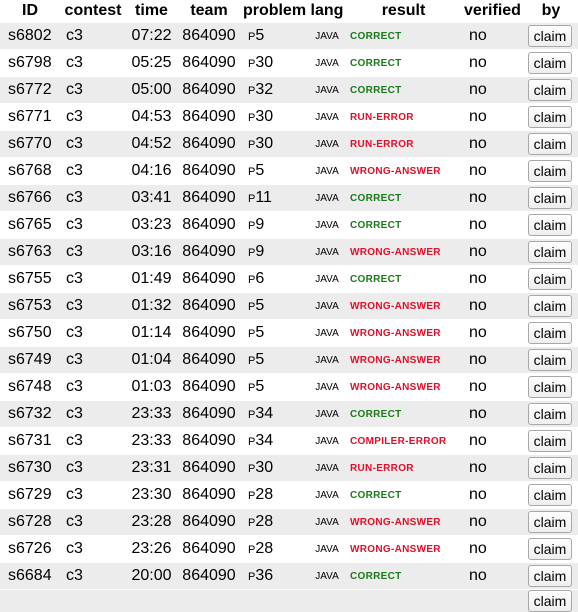 The height and width of the screenshot is (612, 578). Describe the element at coordinates (151, 117) in the screenshot. I see `time-cell: 04:53` at that location.